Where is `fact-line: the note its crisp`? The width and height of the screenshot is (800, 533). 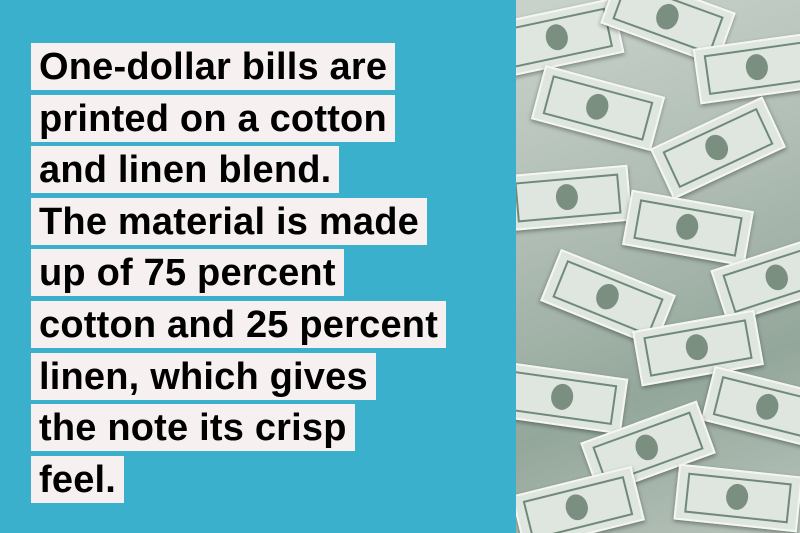
fact-line: the note its crisp is located at coordinates (193, 428).